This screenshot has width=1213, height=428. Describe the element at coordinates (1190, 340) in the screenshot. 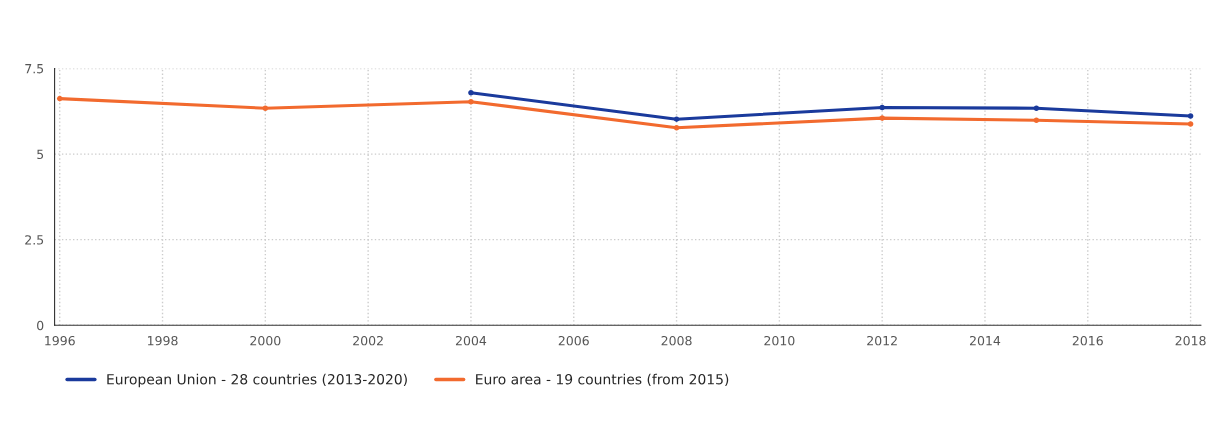

I see `x-tick-label: 2018` at that location.